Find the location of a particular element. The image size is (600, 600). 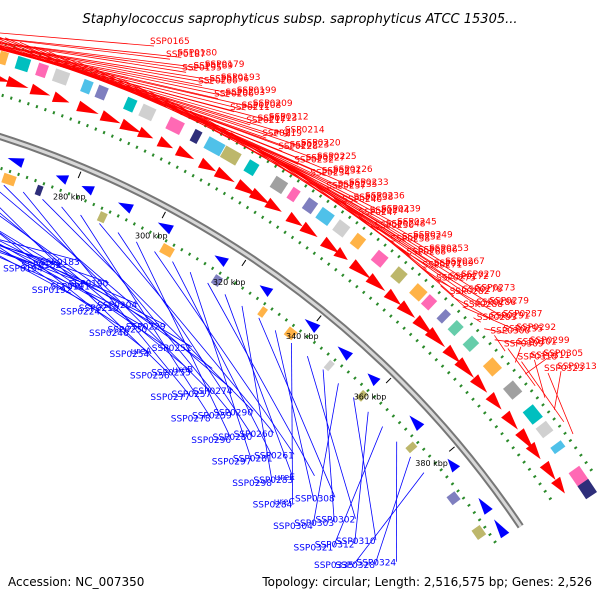

forward-gene-label: SSP0232 is located at coordinates (314, 160).